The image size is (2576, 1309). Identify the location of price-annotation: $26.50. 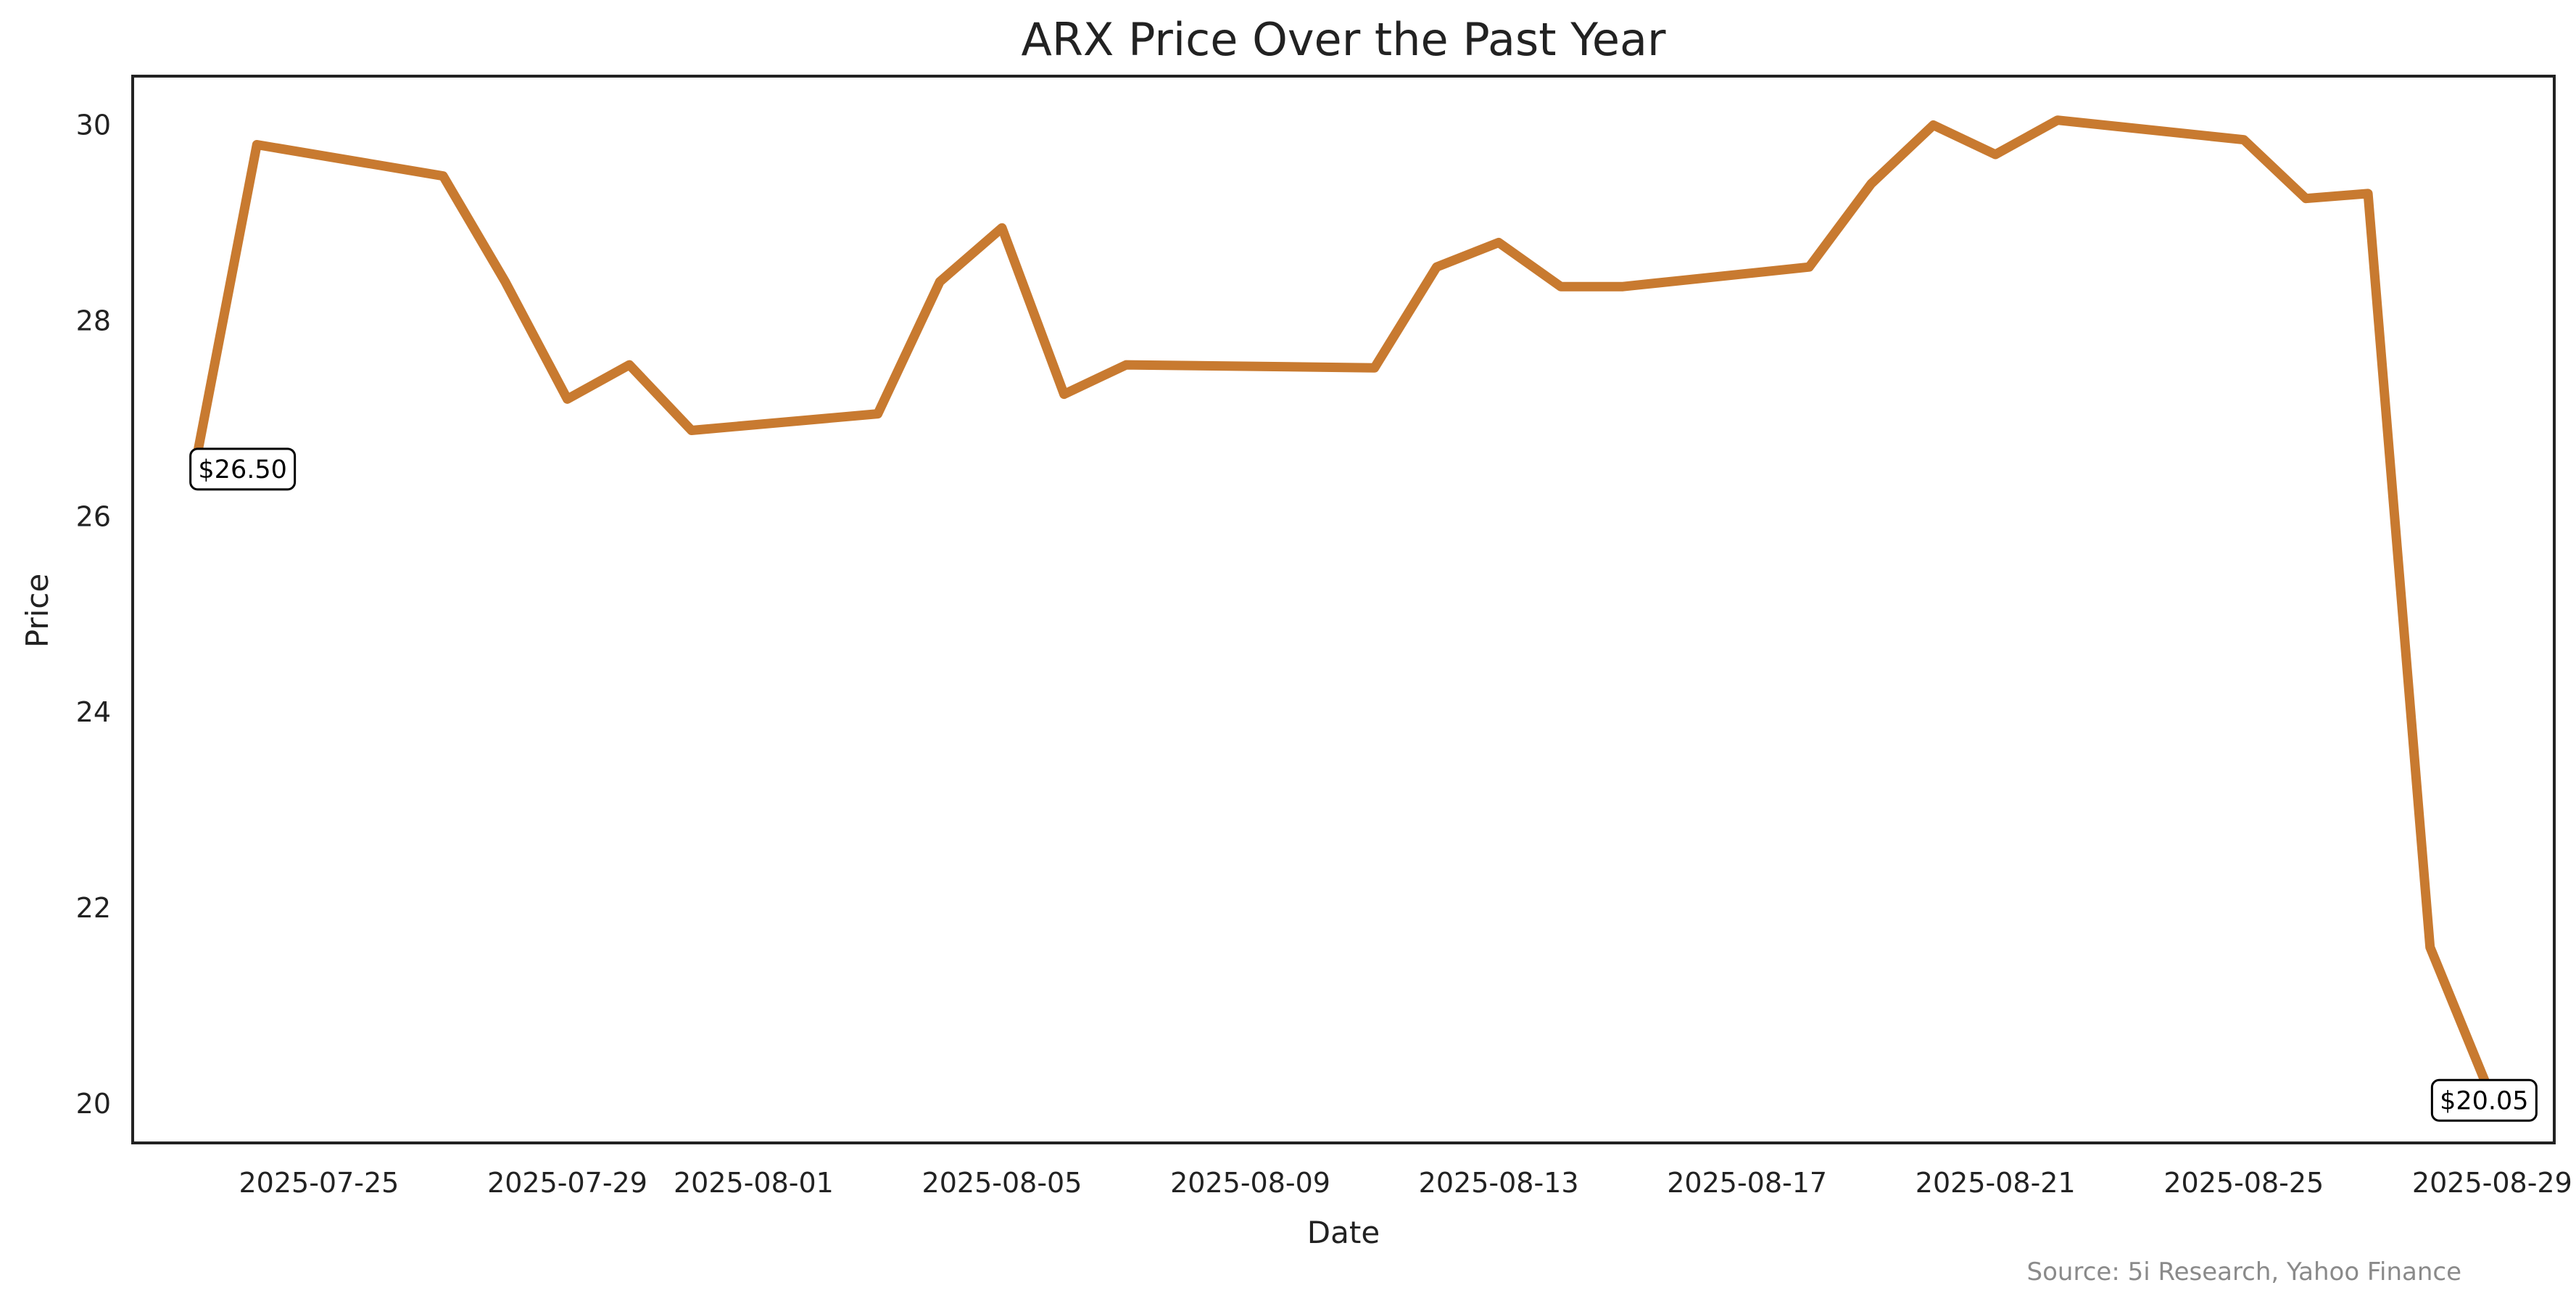
(243, 469).